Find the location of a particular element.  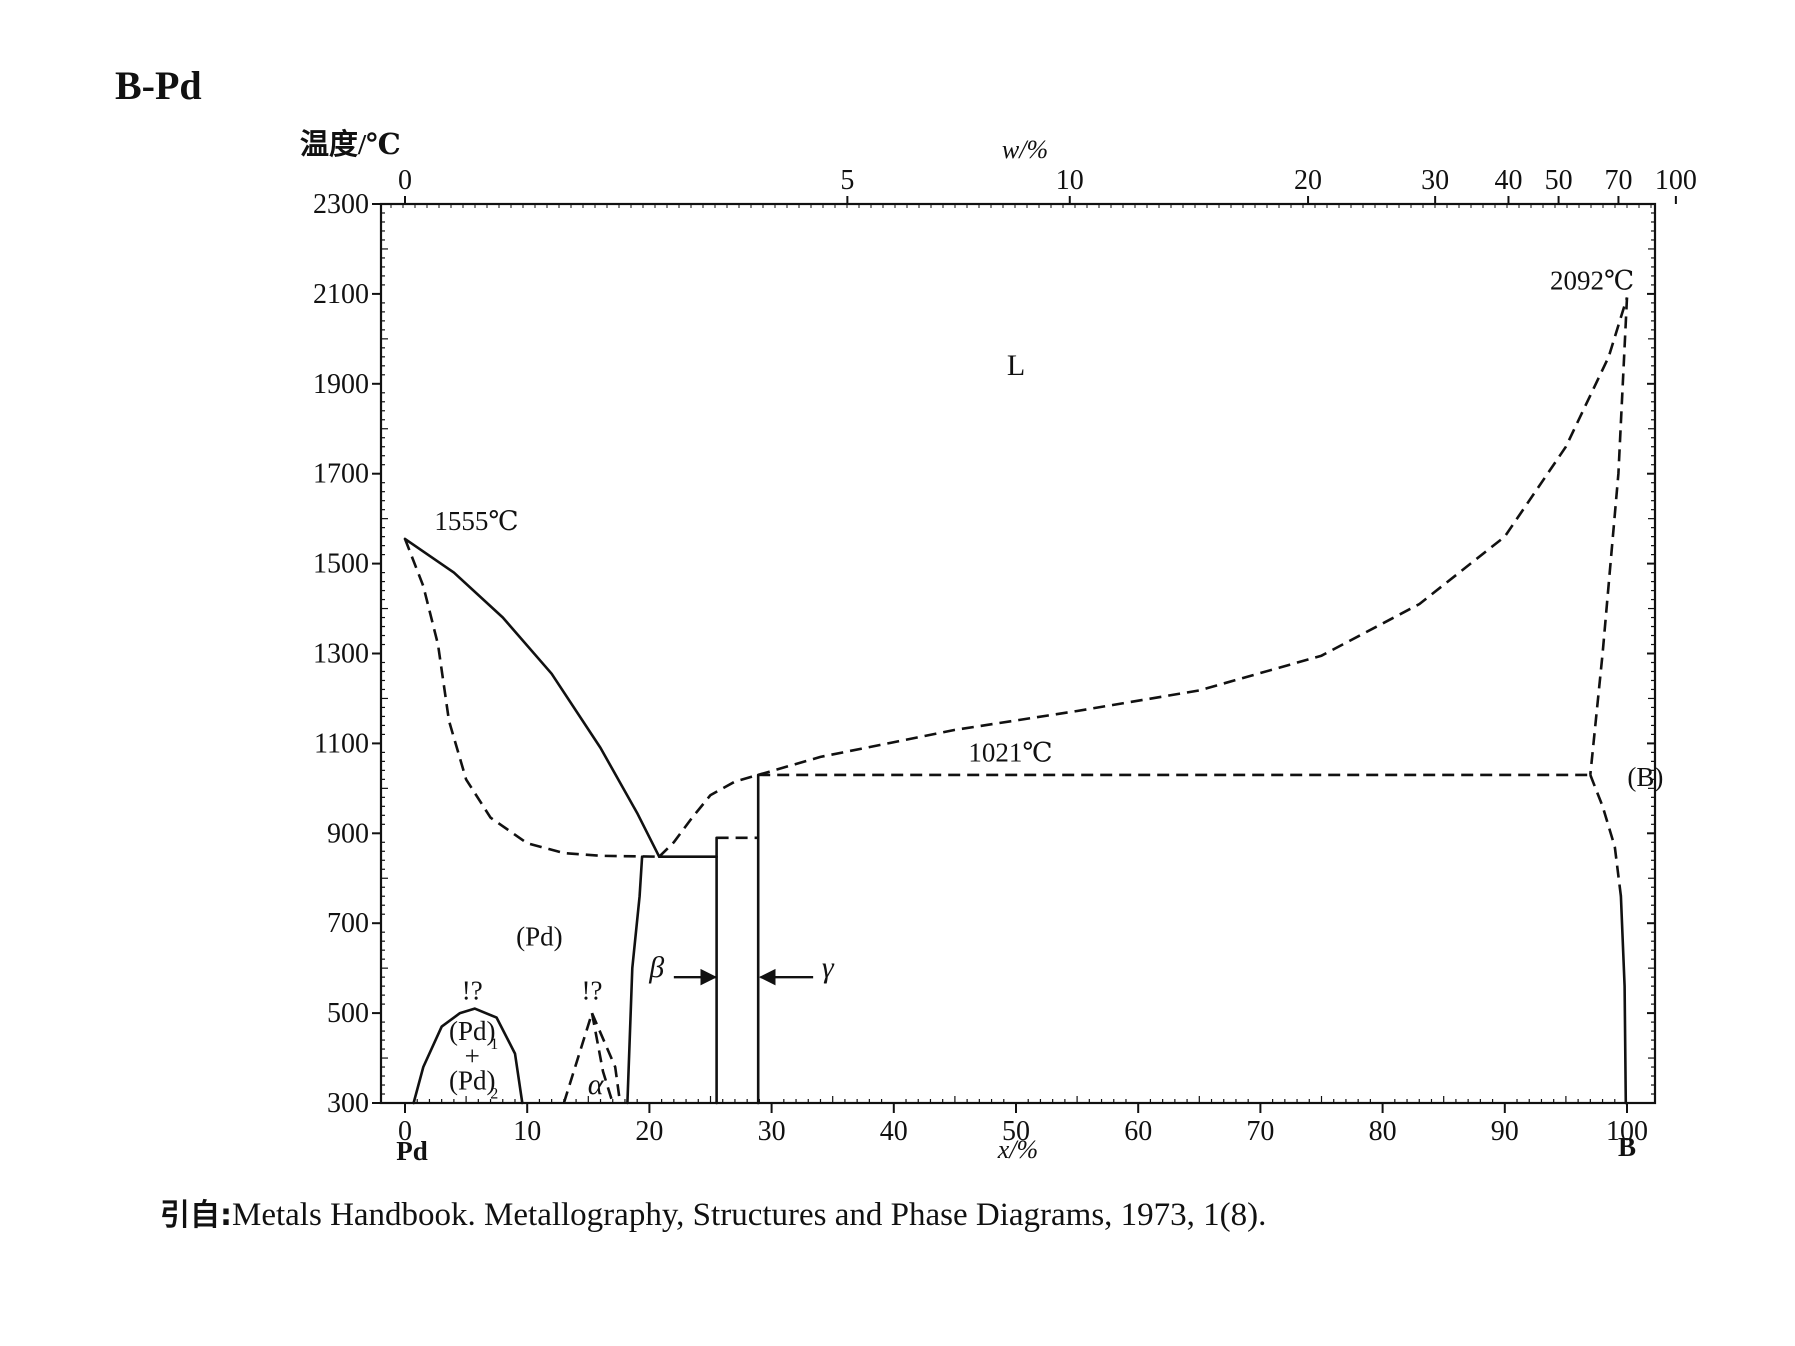

y-tick-label: 1500 is located at coordinates (341, 564).